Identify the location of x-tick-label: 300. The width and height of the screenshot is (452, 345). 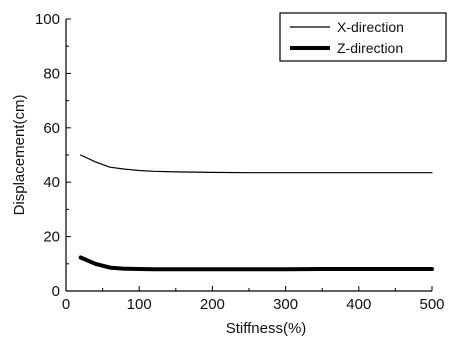
(285, 304).